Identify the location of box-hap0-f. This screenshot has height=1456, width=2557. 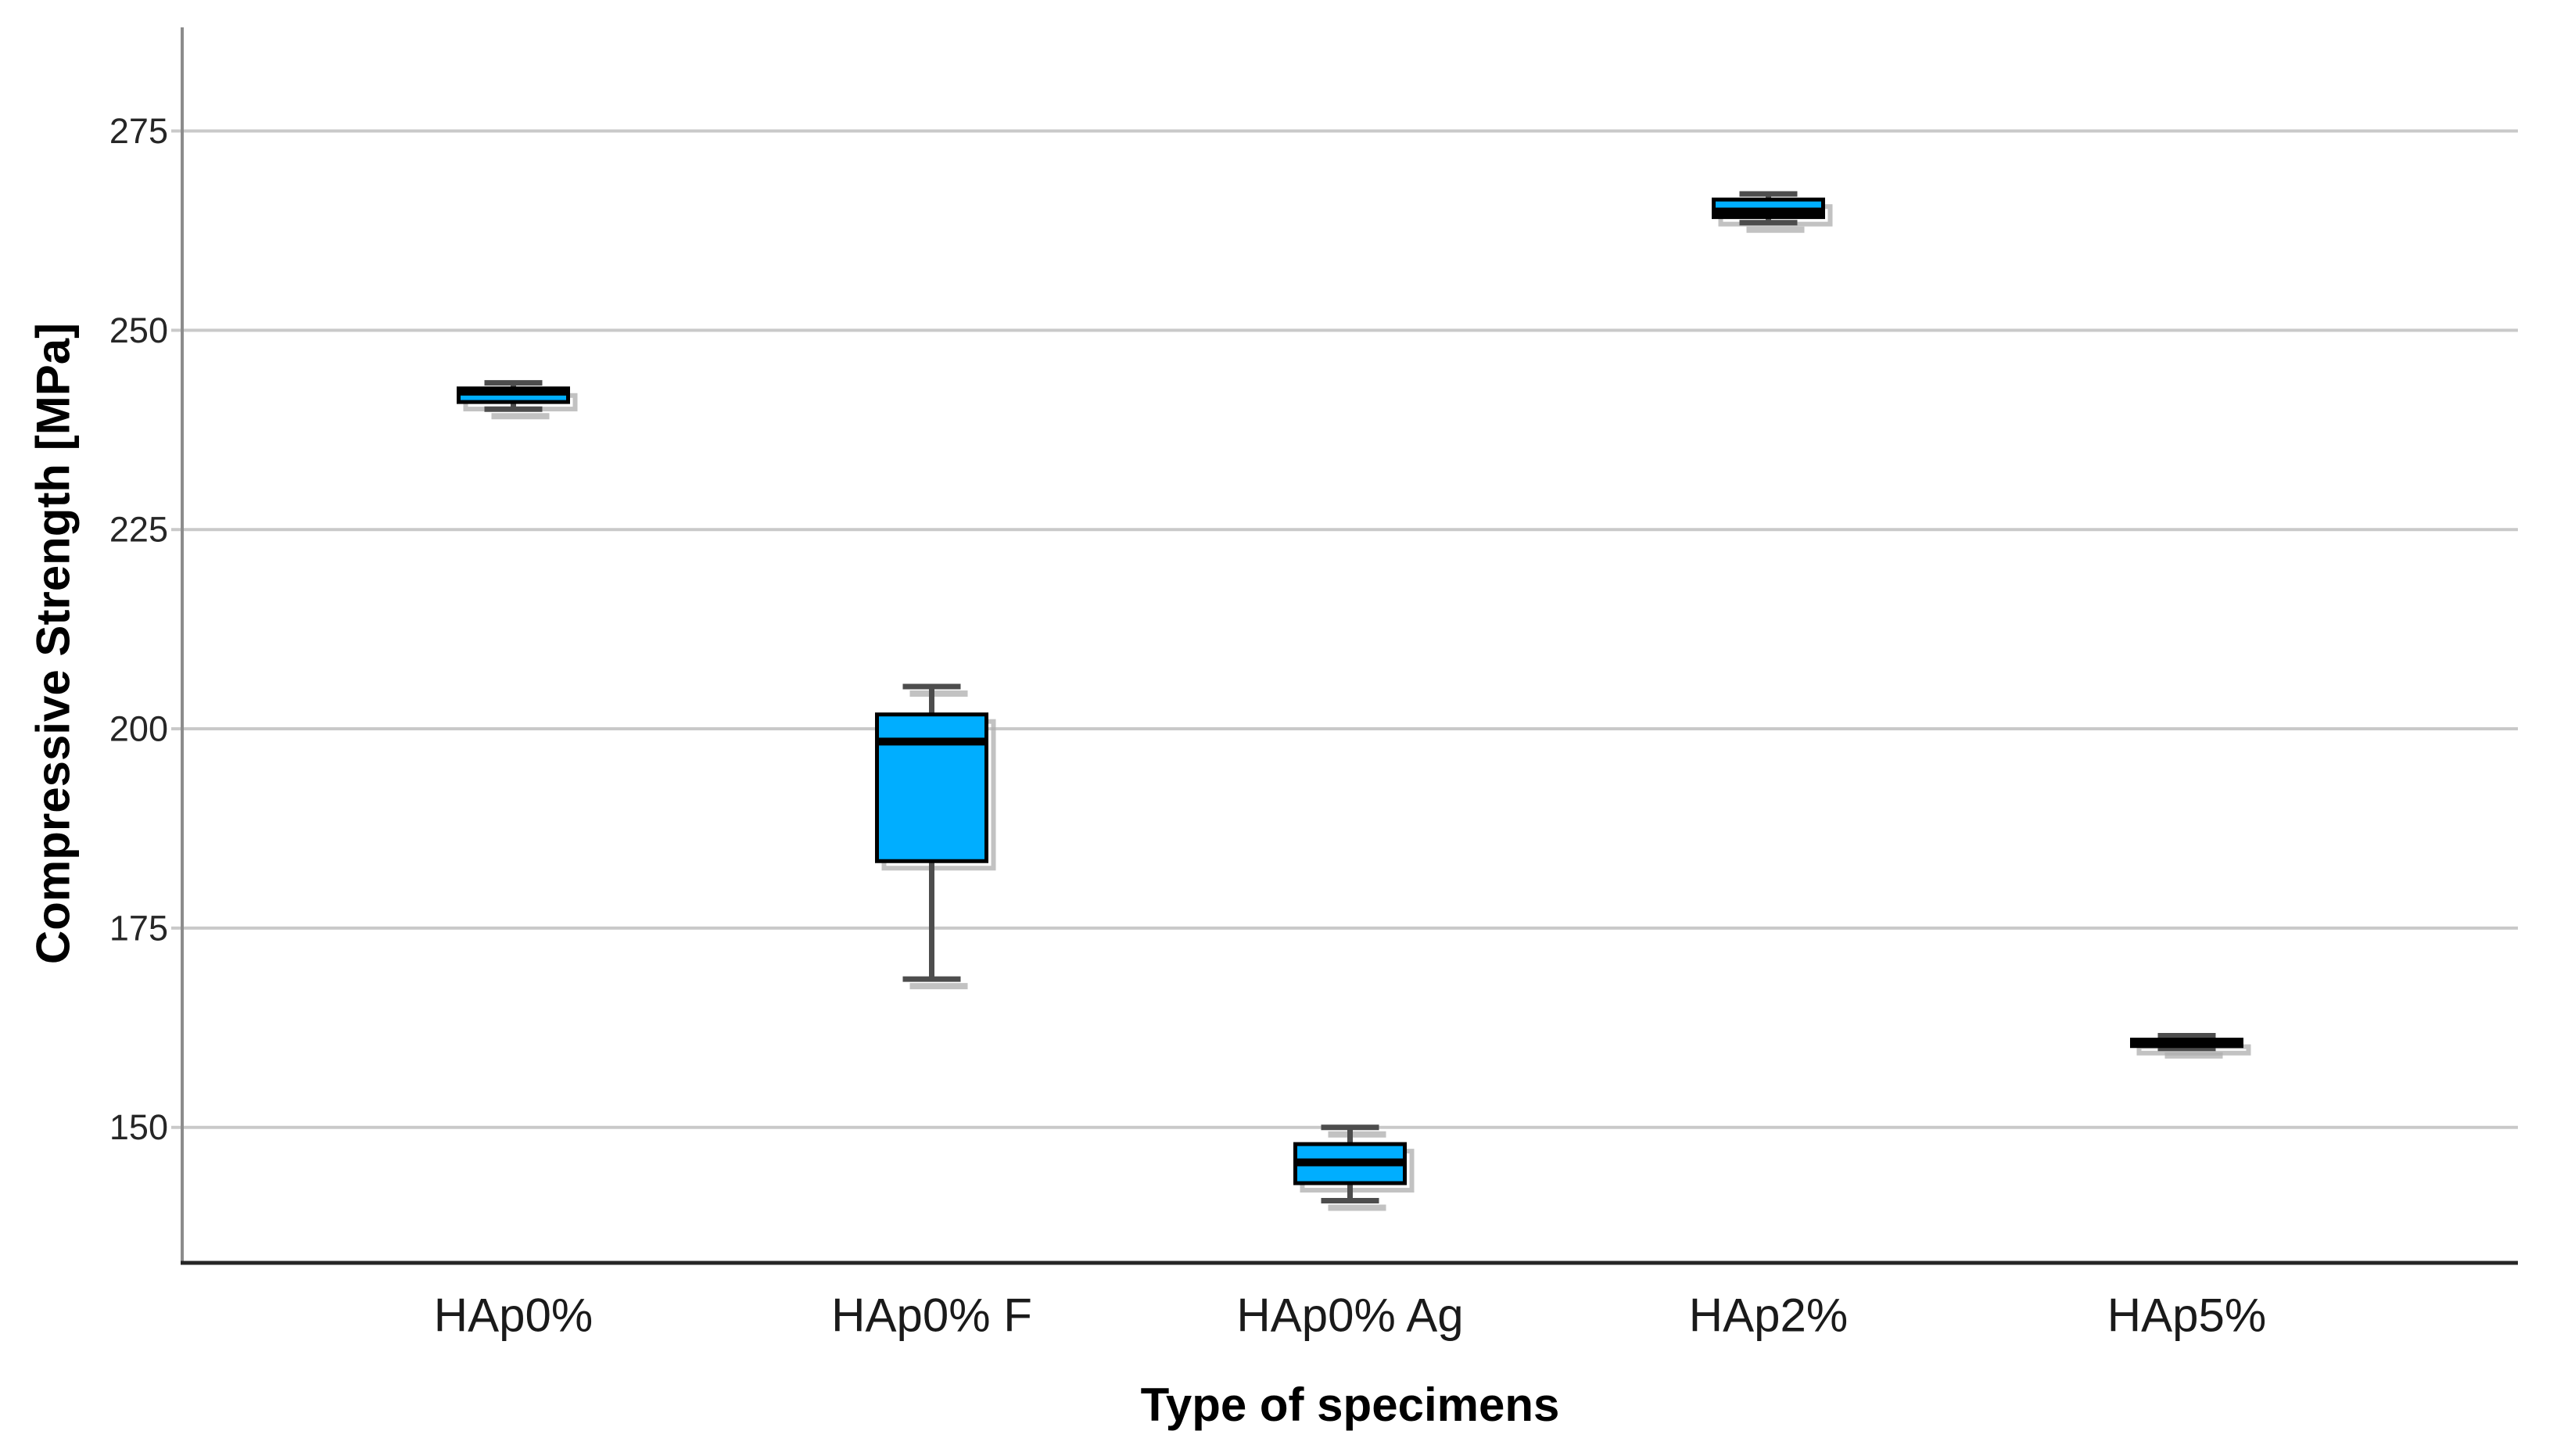
(936, 836).